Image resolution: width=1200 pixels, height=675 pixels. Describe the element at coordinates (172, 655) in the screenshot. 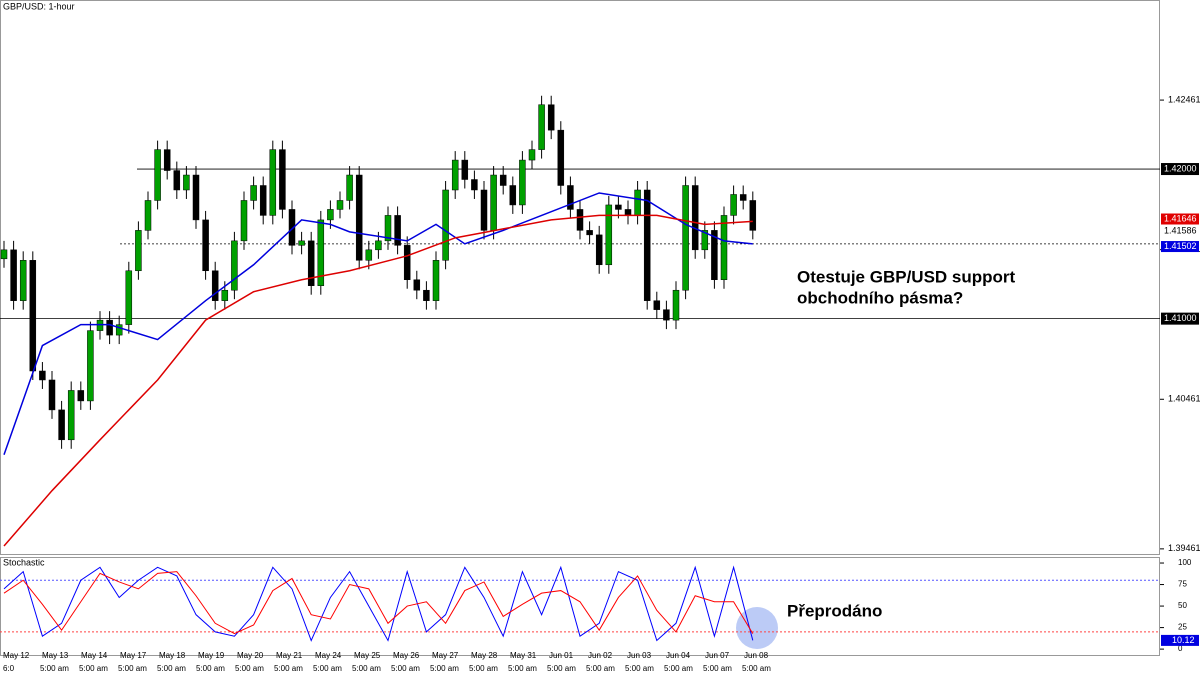

I see `x-date-label: May 18` at that location.